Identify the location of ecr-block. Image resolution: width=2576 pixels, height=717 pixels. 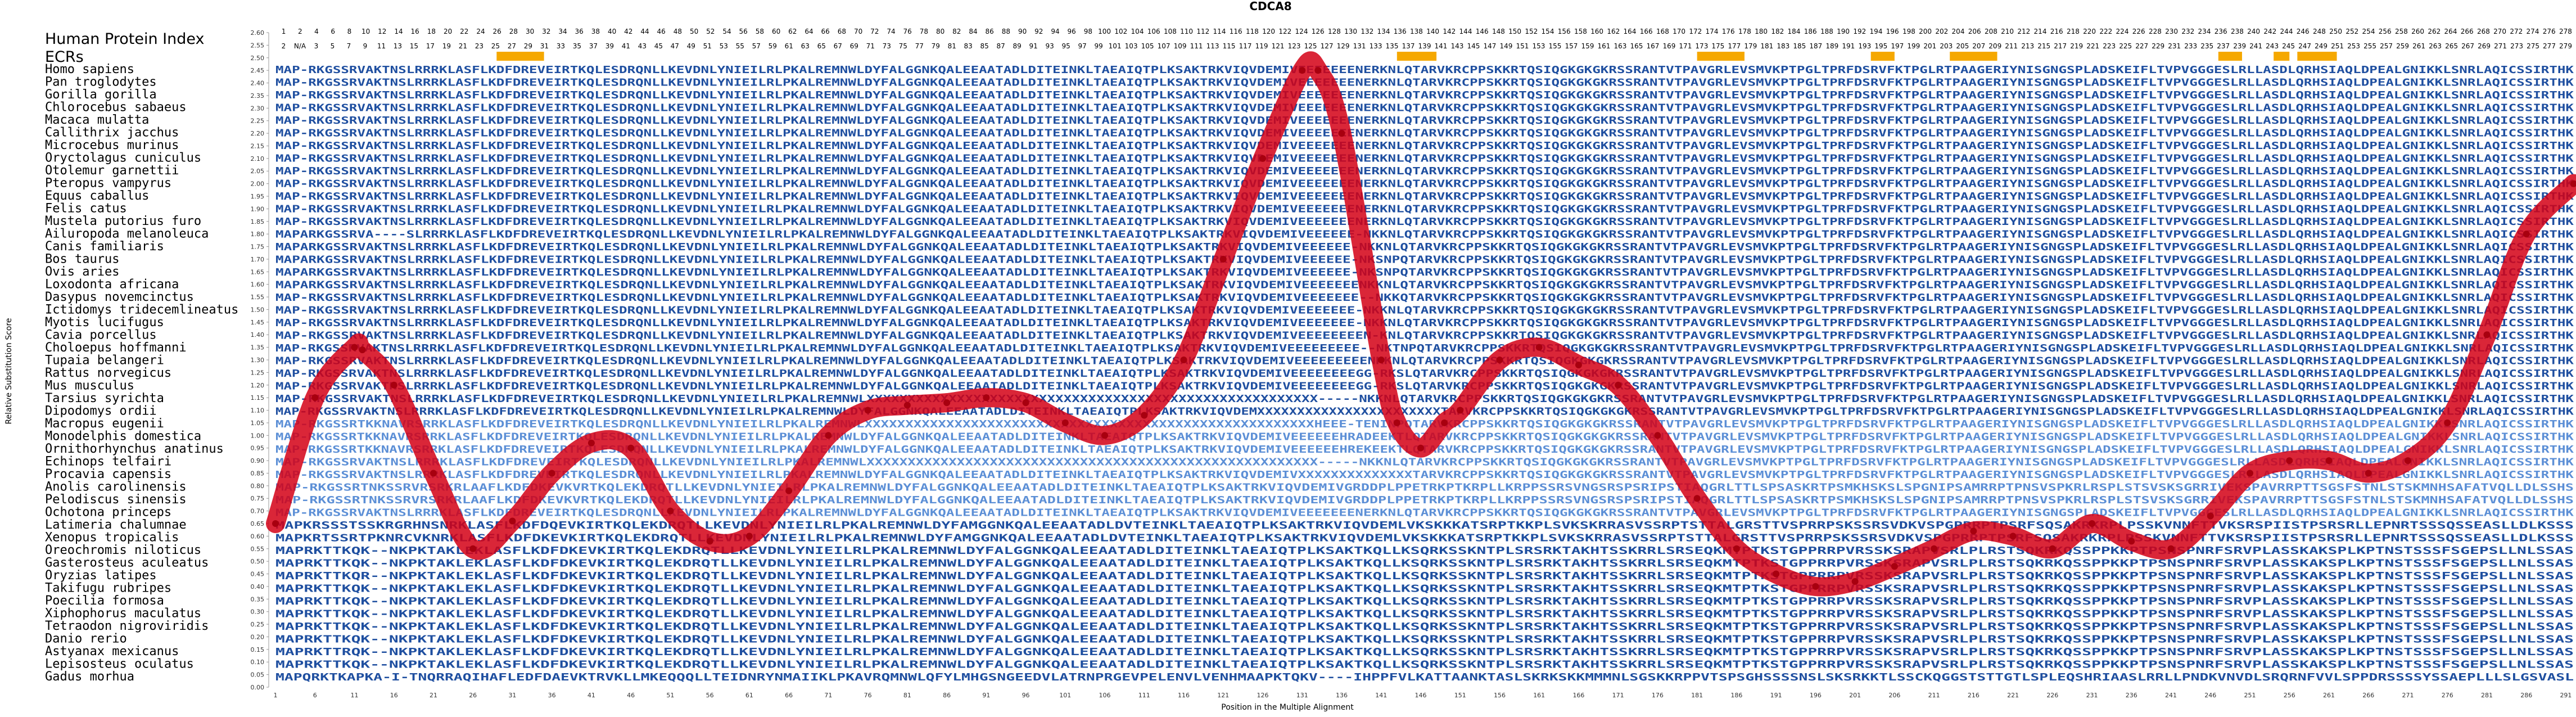
(2282, 56).